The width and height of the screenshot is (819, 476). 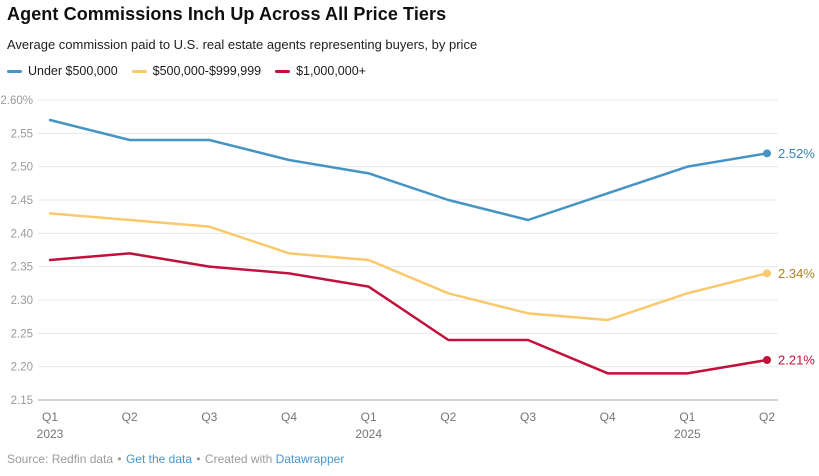 I want to click on y-tick-label: 2.45, so click(x=22, y=201).